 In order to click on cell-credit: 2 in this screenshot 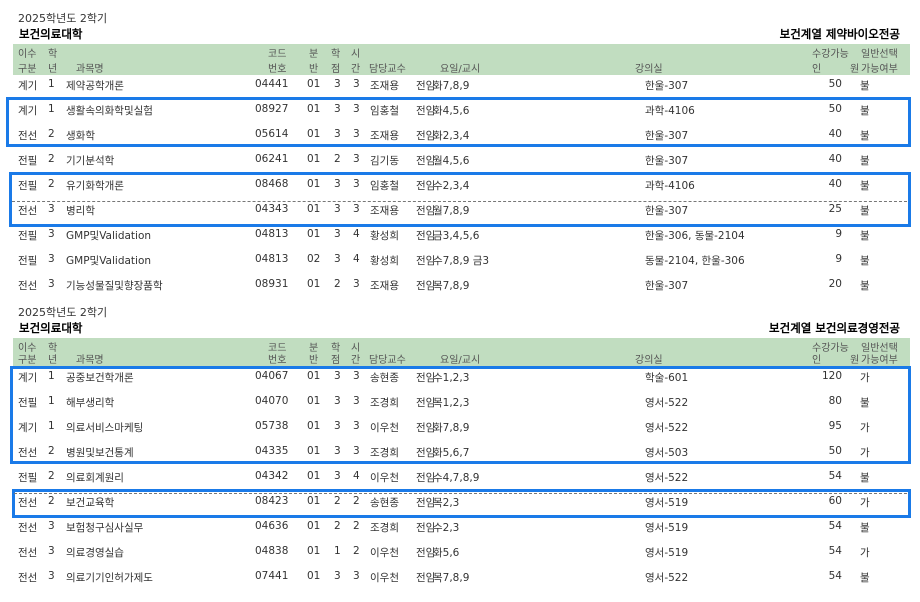, I will do `click(337, 159)`.